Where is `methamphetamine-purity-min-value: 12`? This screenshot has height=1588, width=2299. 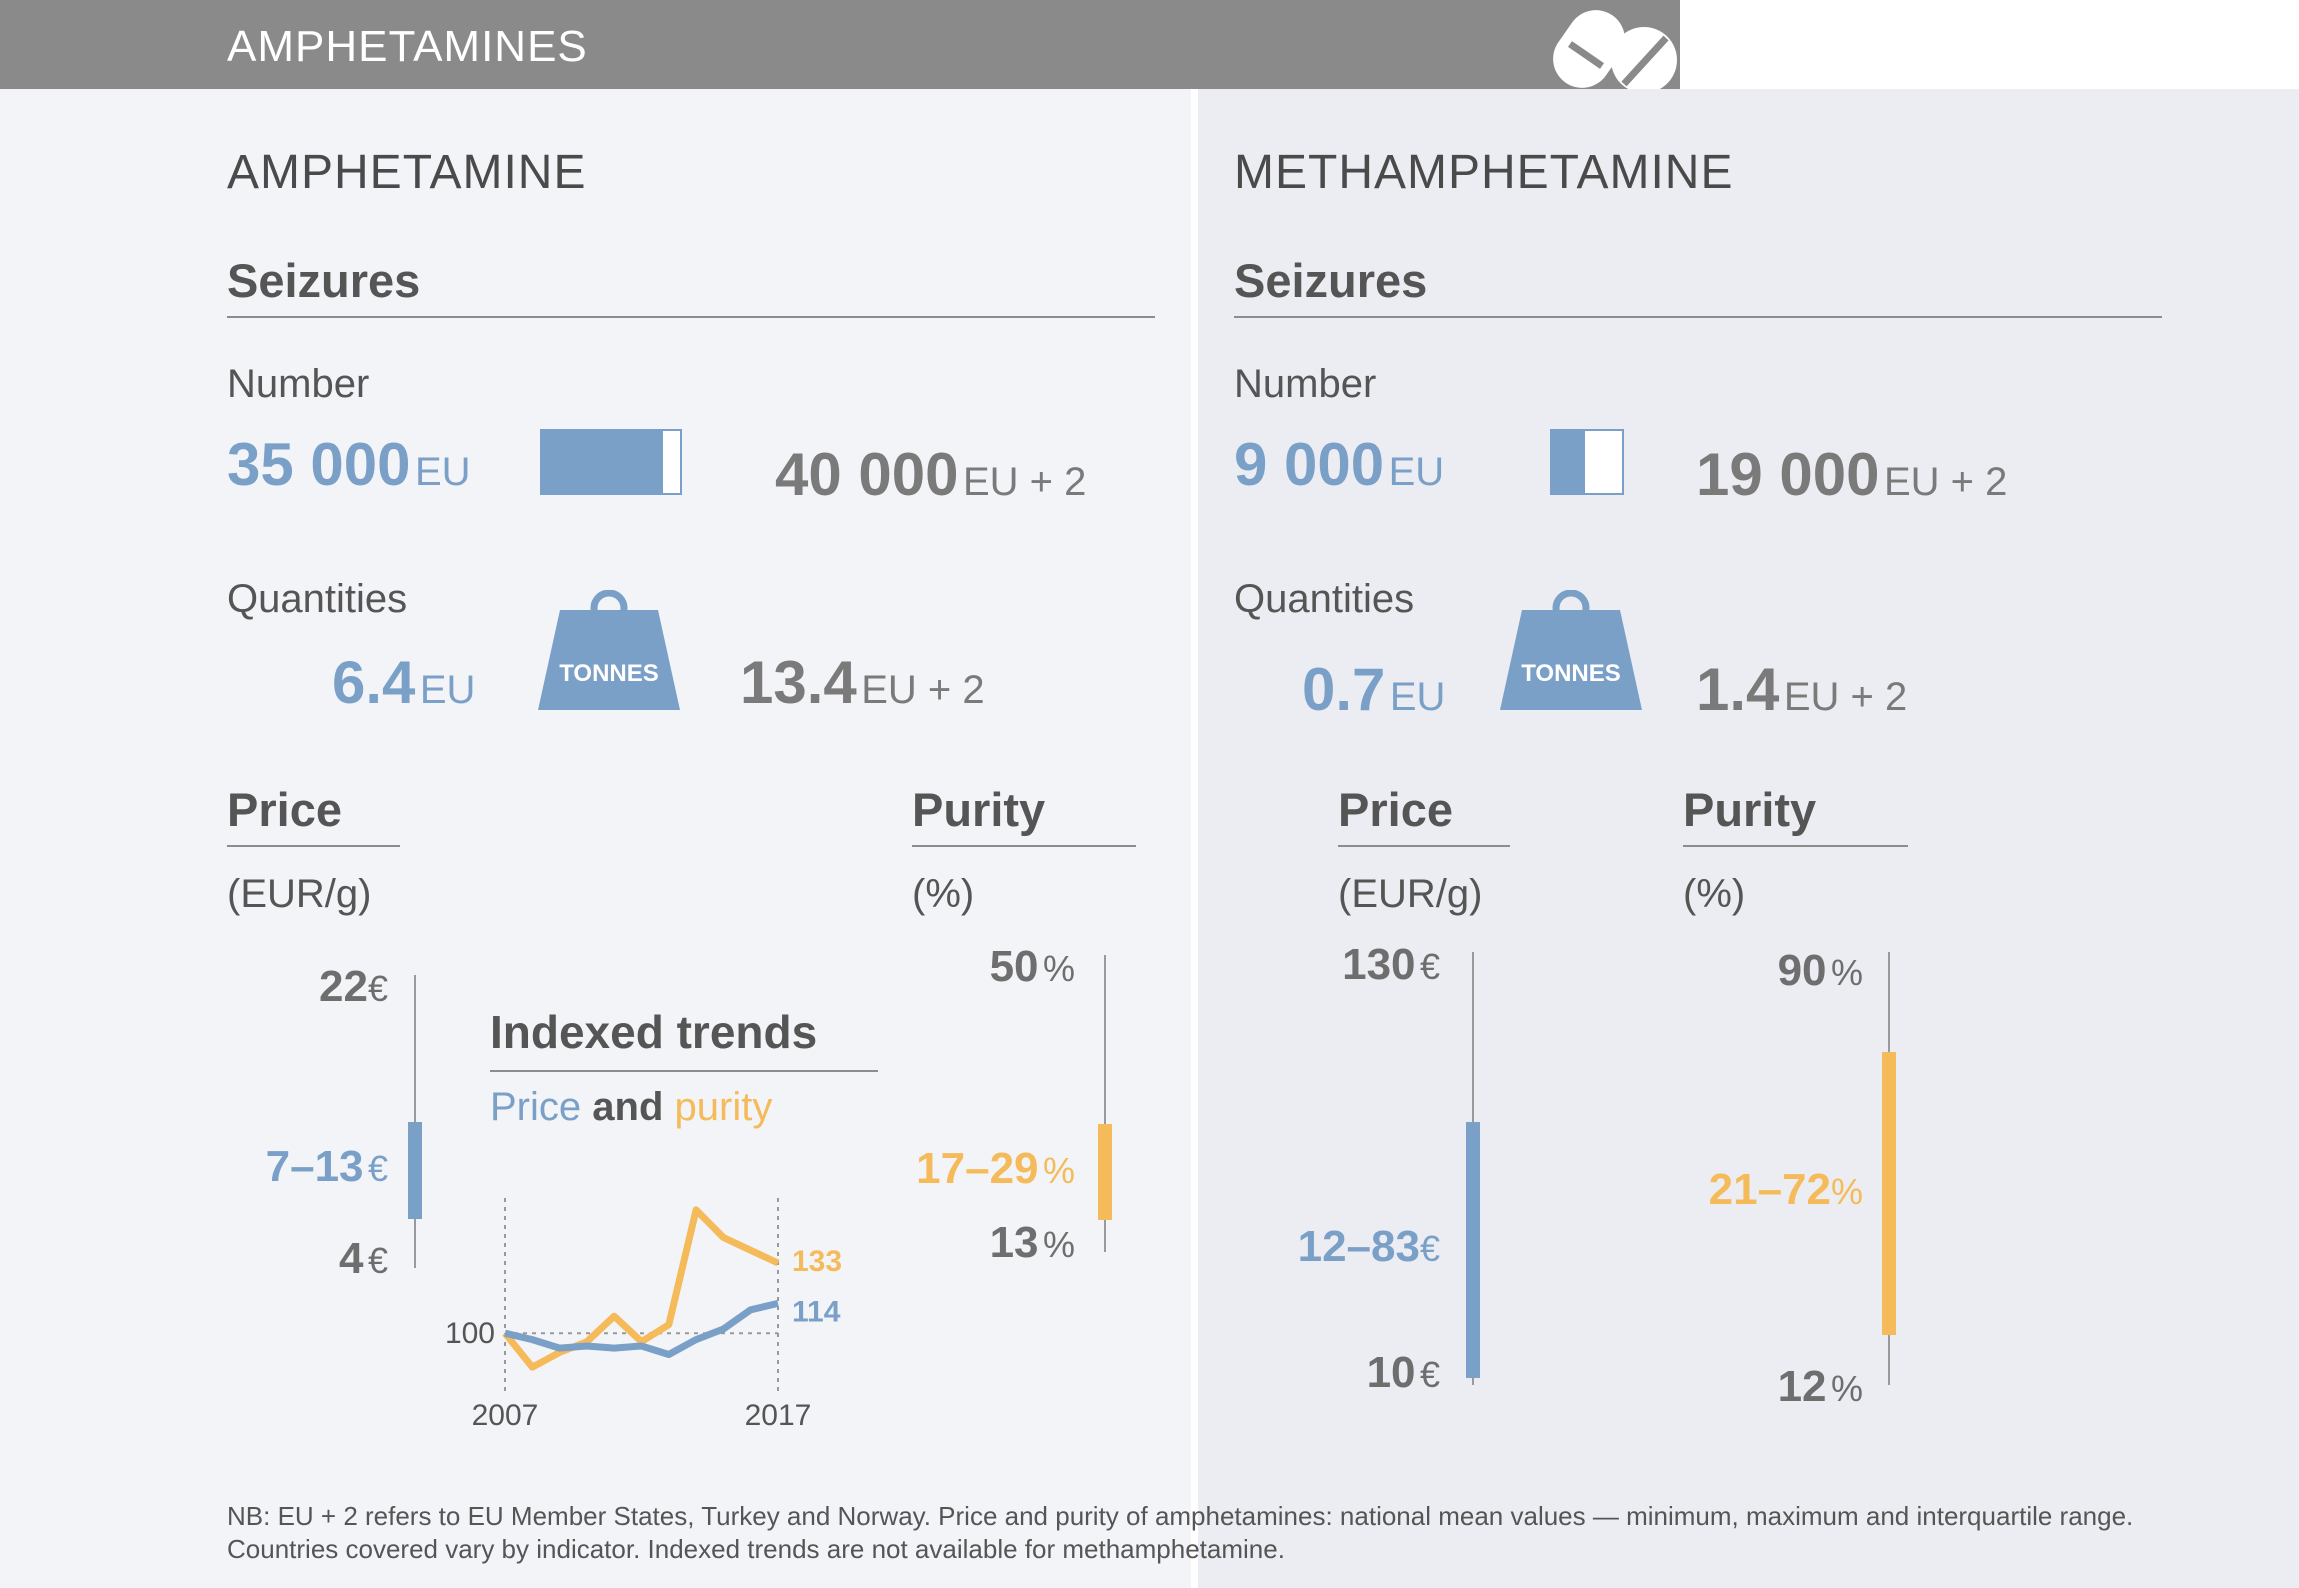
methamphetamine-purity-min-value: 12 is located at coordinates (1802, 1386).